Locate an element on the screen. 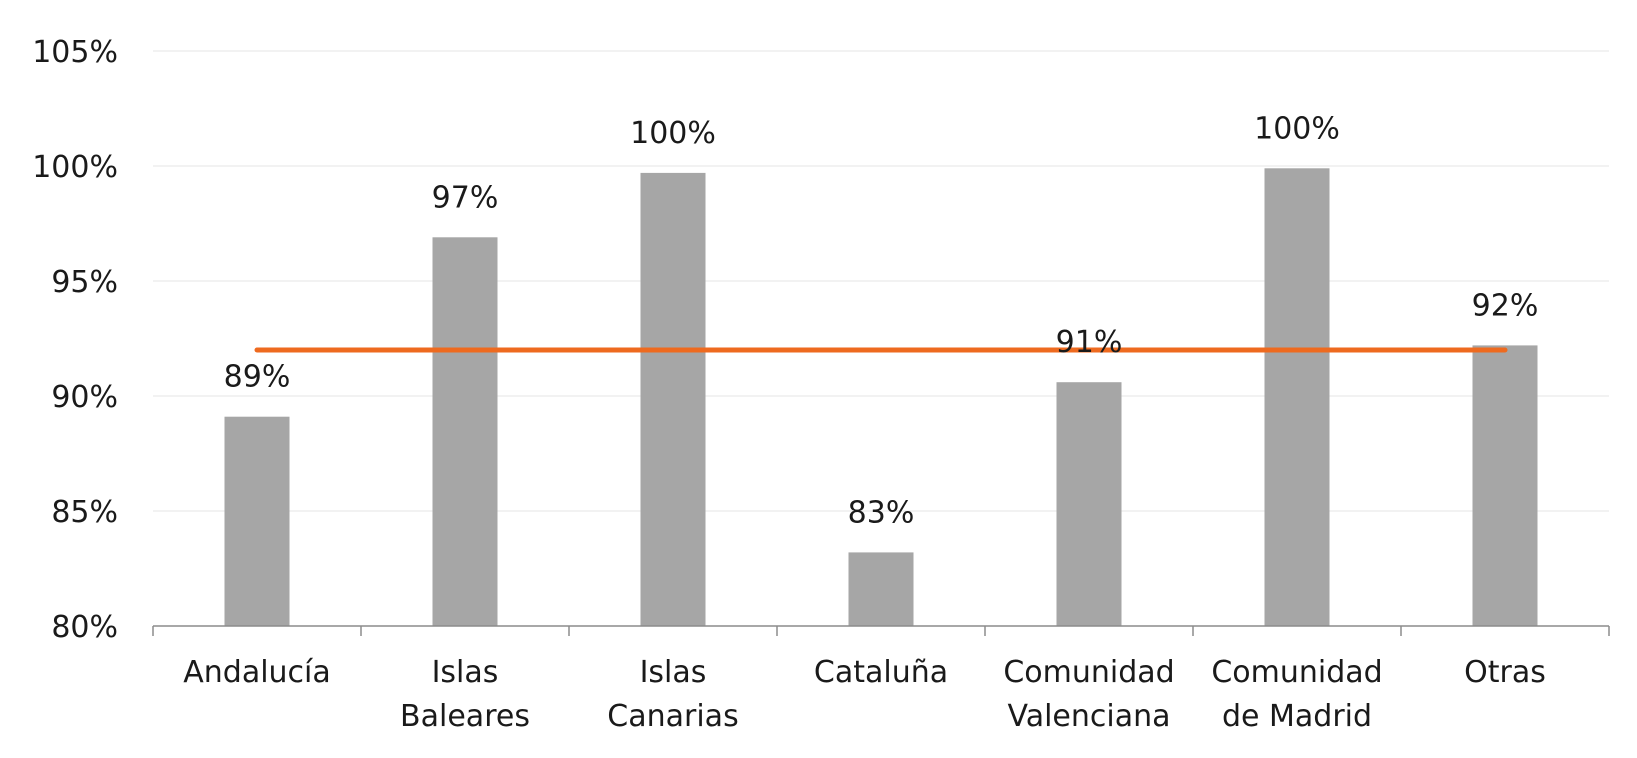  x-tick-label-line: Otras is located at coordinates (1505, 672).